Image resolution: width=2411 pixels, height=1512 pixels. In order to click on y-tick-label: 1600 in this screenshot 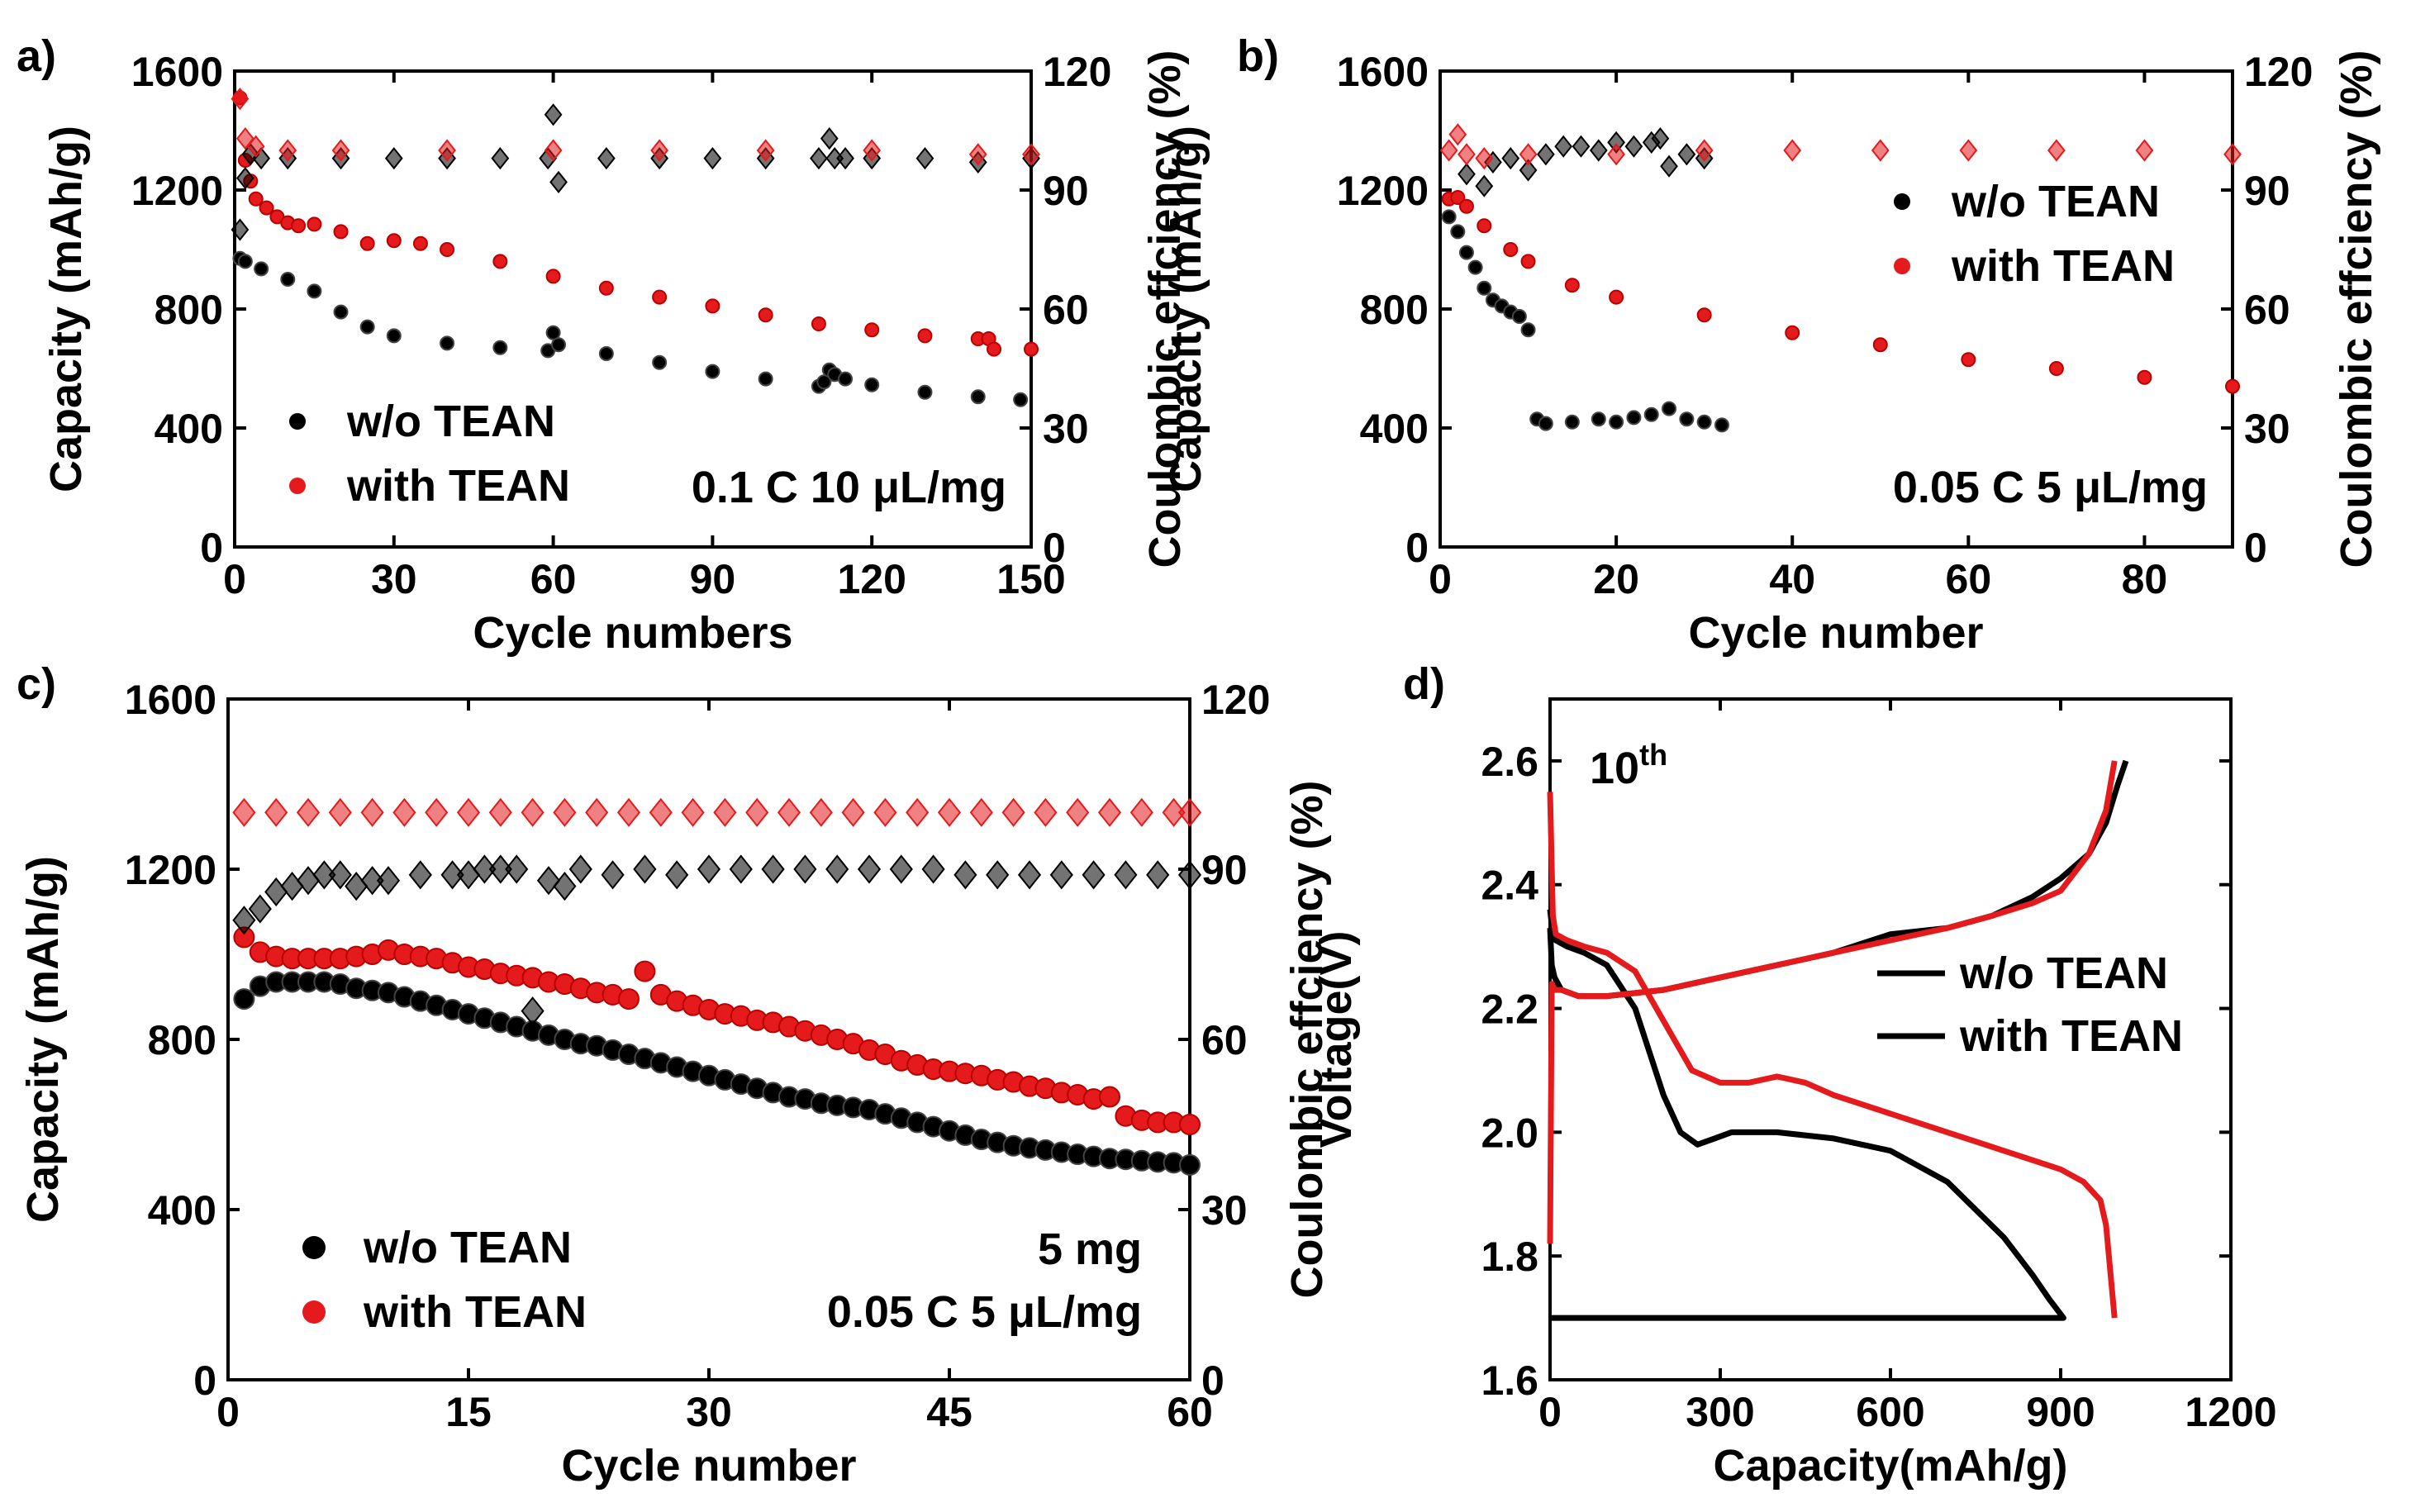, I will do `click(177, 72)`.